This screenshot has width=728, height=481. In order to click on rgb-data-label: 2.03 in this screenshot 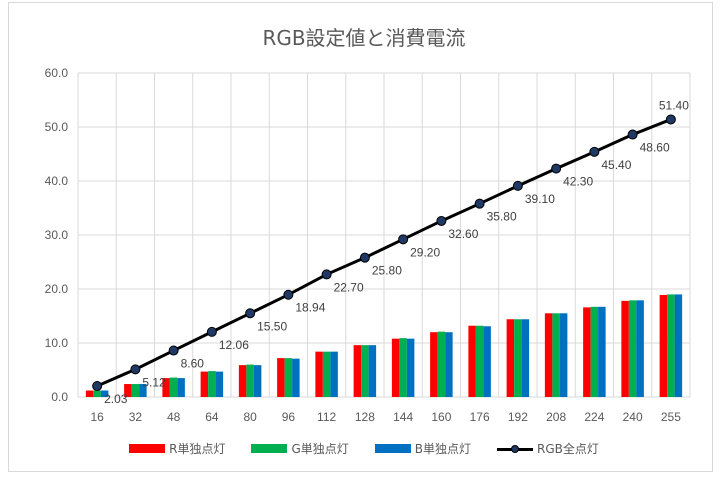, I will do `click(116, 399)`.